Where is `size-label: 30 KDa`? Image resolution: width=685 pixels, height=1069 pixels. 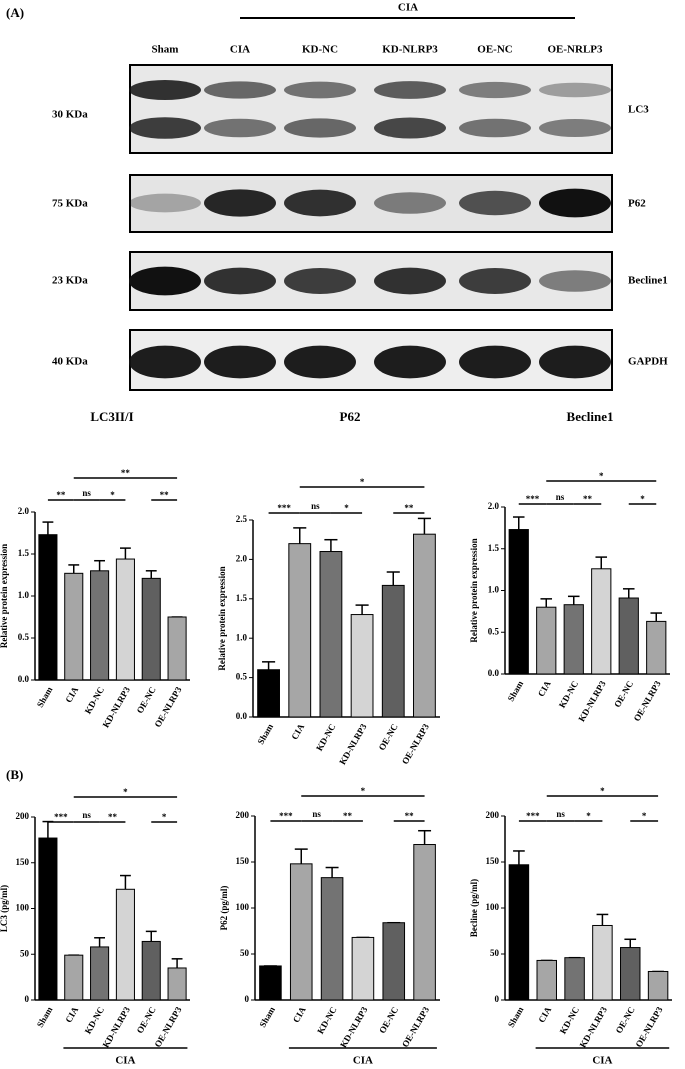
size-label: 30 KDa is located at coordinates (70, 115).